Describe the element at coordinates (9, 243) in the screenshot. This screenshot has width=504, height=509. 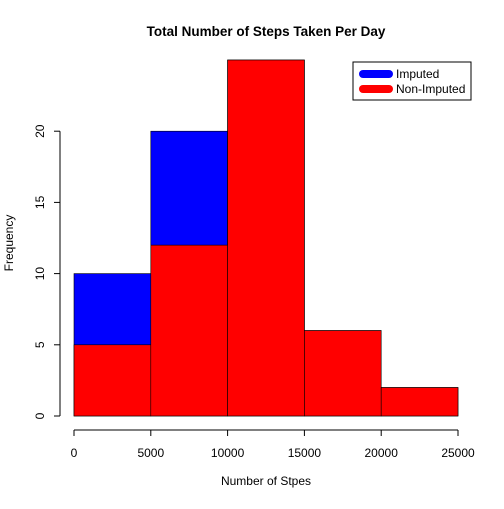
I see `y-axis-label: Frequency` at that location.